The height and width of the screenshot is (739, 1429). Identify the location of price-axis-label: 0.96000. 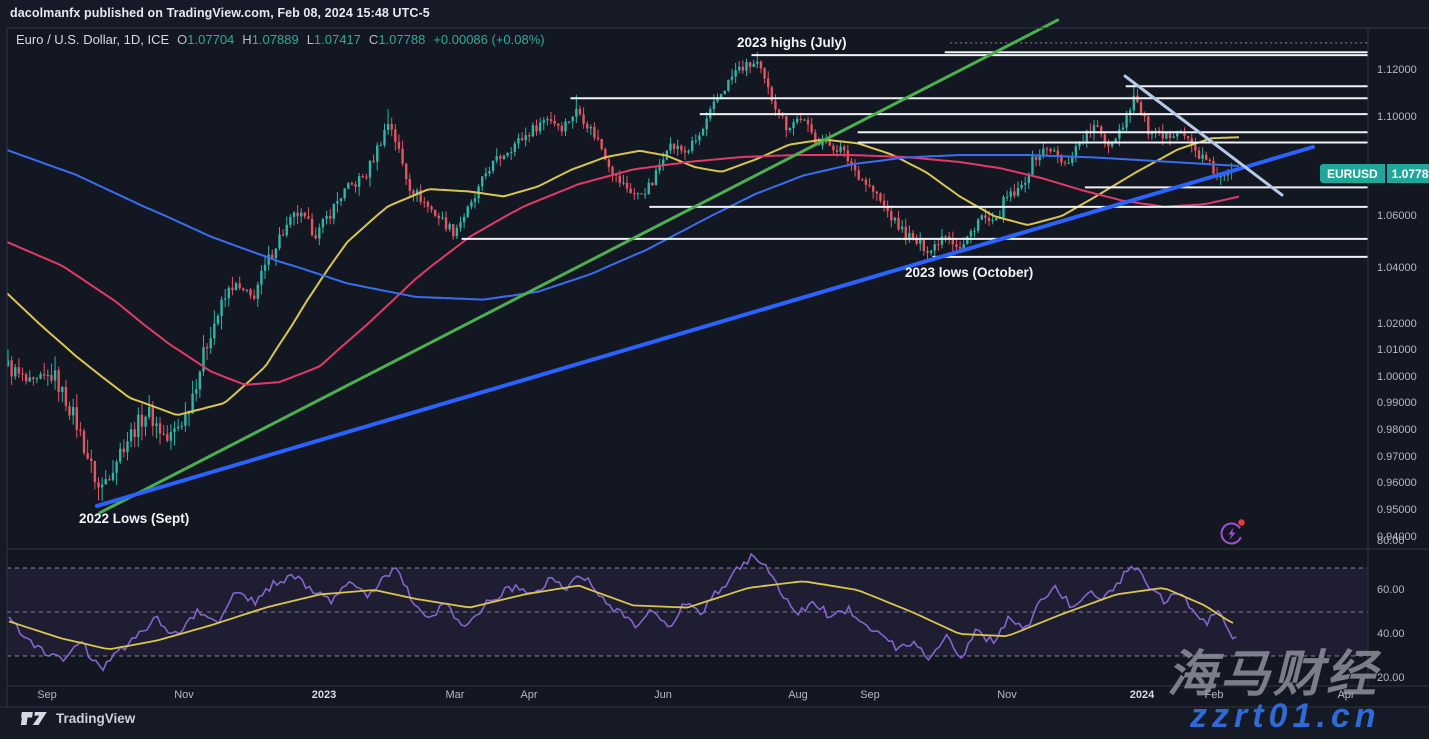
(1397, 483).